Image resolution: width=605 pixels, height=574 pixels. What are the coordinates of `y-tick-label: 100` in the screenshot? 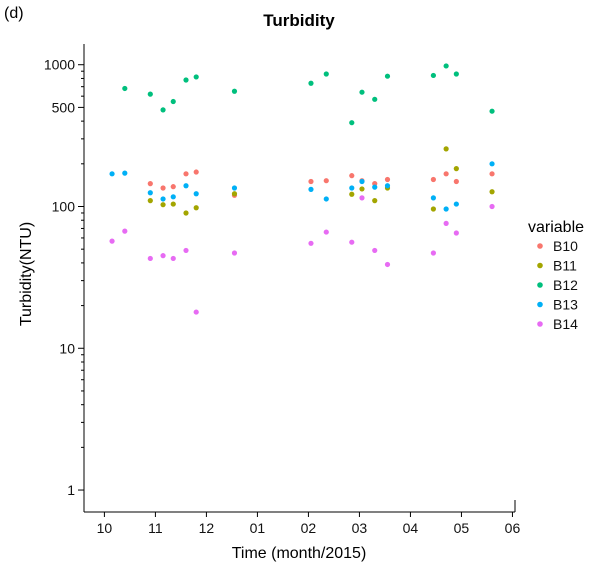 It's located at (64, 206).